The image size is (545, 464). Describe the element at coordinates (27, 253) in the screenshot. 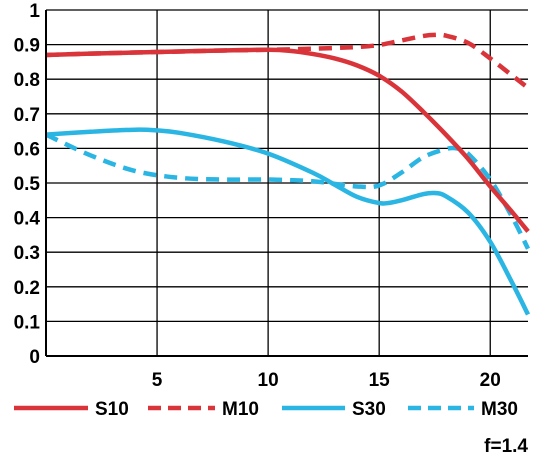

I see `y-tick-label: 0.3` at that location.